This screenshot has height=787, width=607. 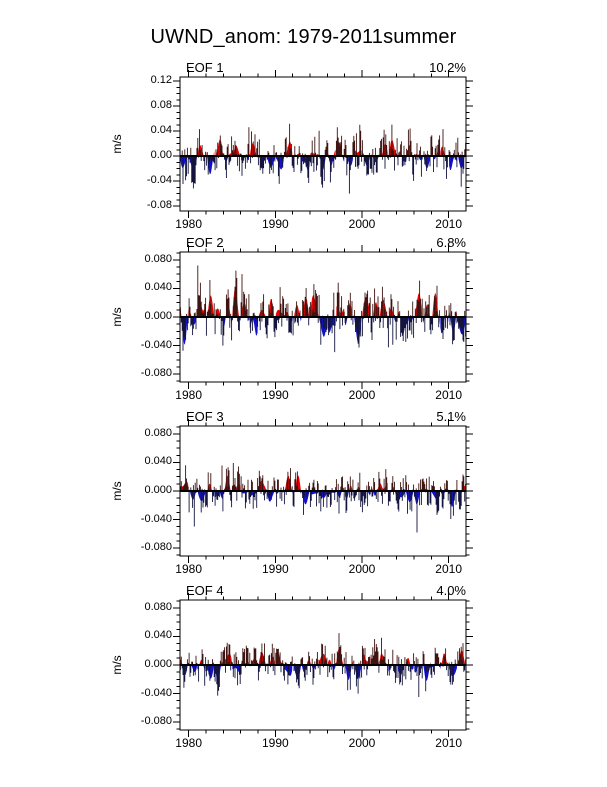 I want to click on panel-2-variance-percent: 6.8%, so click(x=451, y=242).